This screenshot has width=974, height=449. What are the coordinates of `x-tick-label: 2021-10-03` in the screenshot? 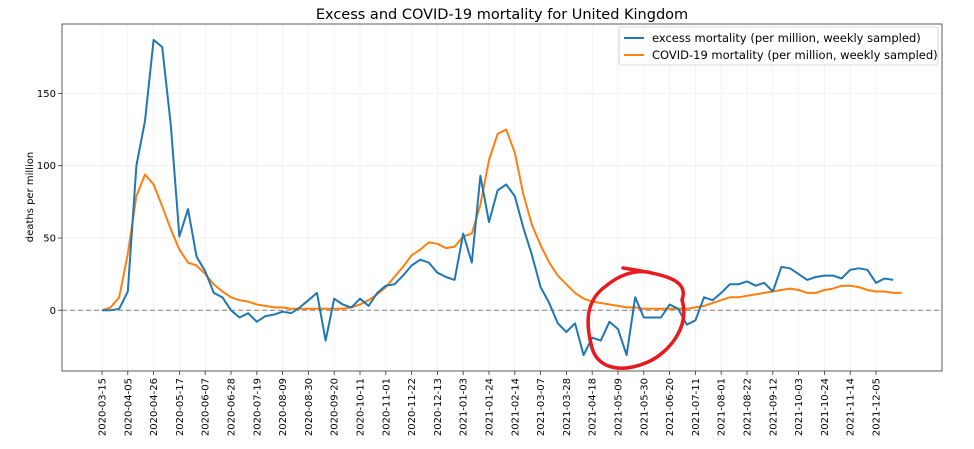 It's located at (799, 407).